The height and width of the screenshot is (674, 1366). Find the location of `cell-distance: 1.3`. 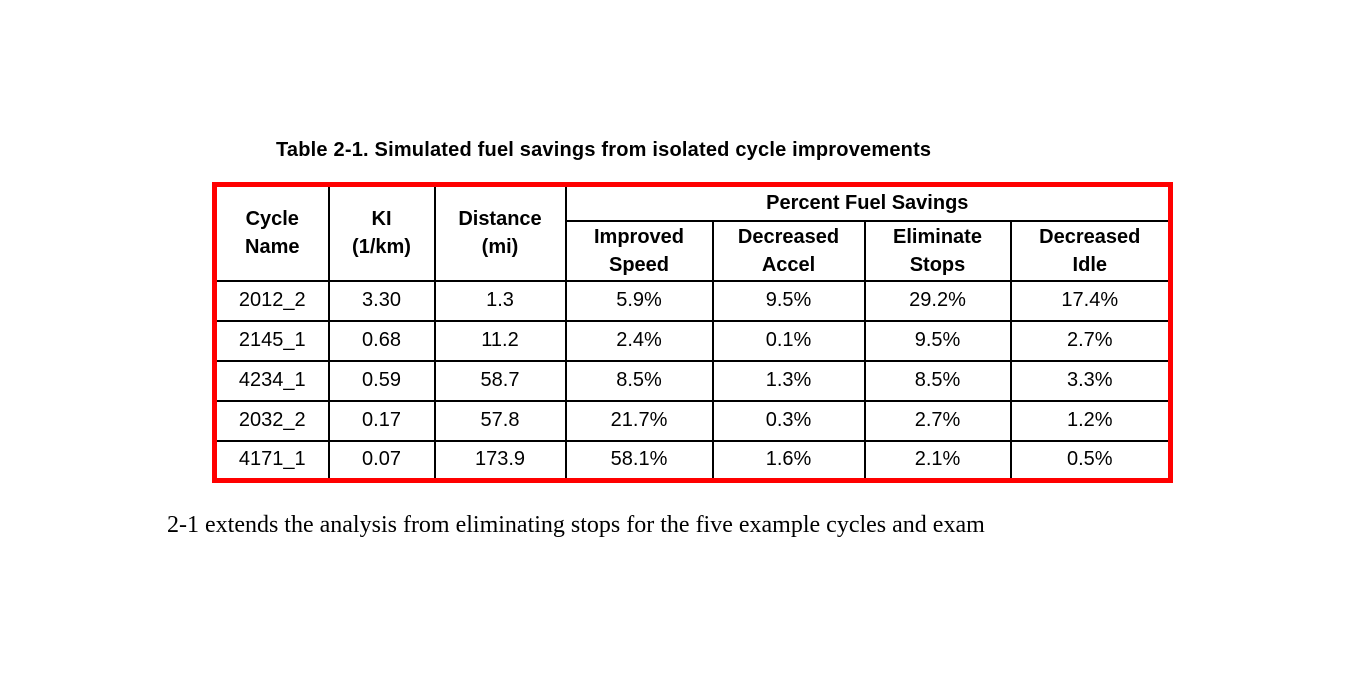

cell-distance: 1.3 is located at coordinates (500, 300).